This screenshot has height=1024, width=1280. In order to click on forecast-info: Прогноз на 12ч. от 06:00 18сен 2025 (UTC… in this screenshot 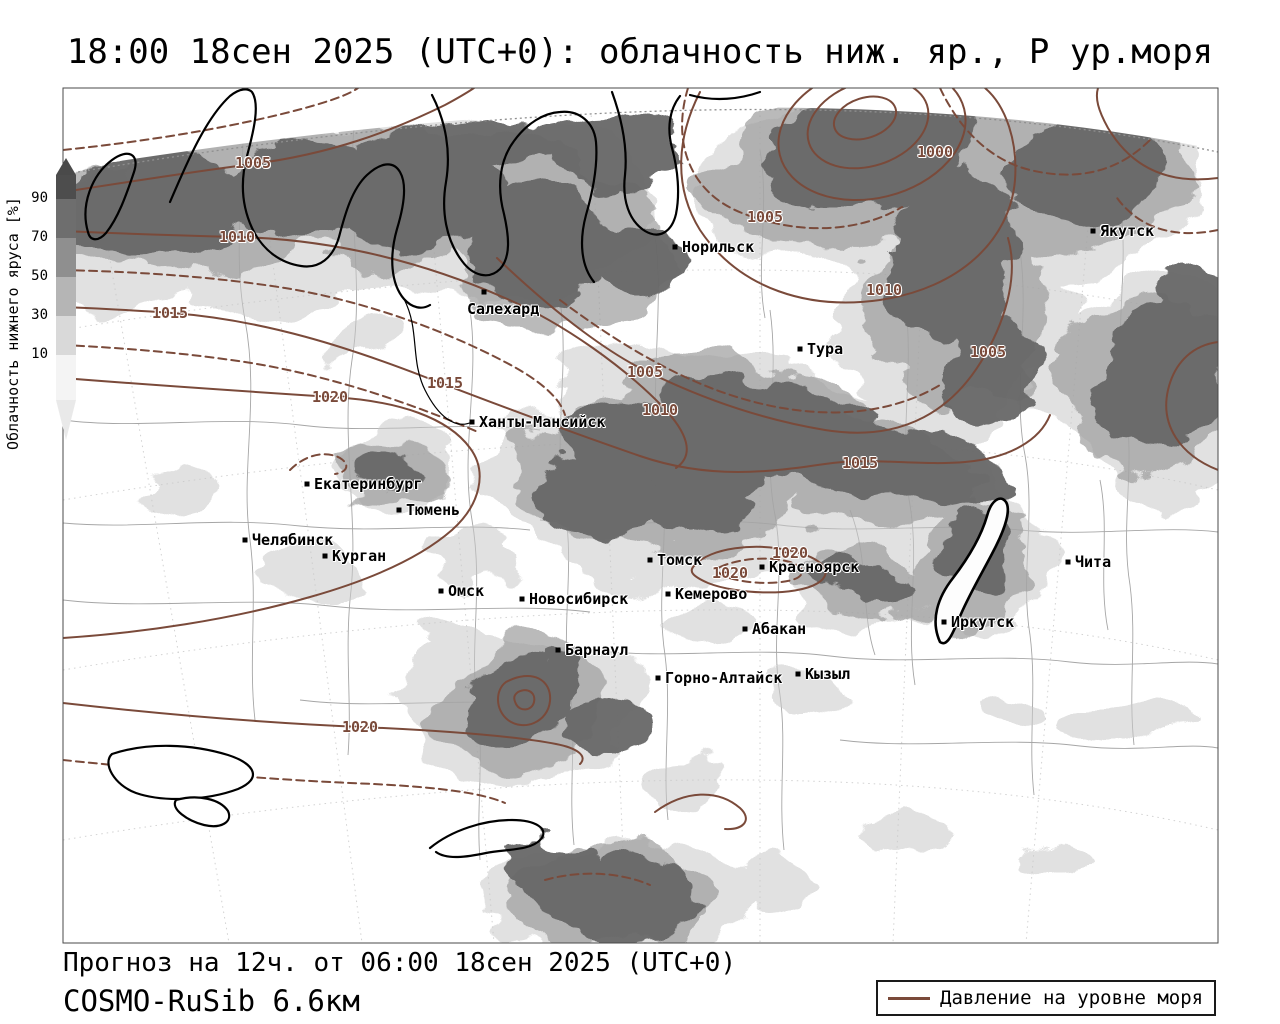, I will do `click(400, 963)`.